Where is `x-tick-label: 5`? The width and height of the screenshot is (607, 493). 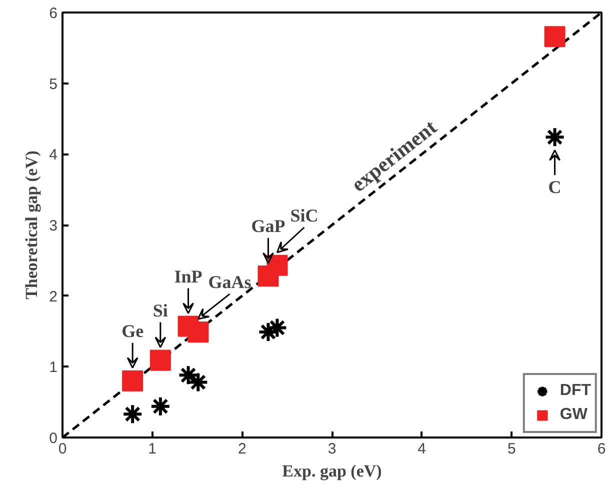 x-tick-label: 5 is located at coordinates (511, 449).